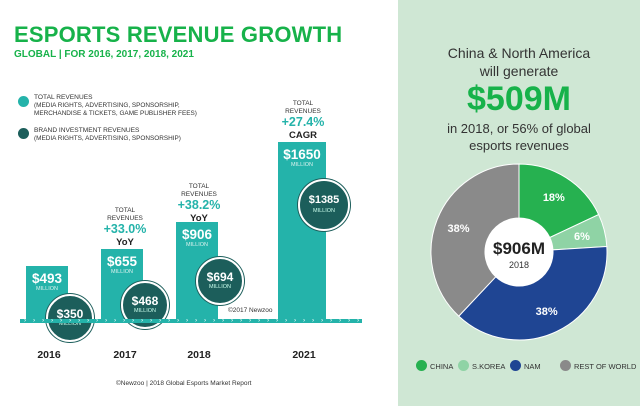 The image size is (640, 406). I want to click on chart-subtitle: GLOBAL | FOR 2016, 2017, 2018, 2021, so click(104, 54).